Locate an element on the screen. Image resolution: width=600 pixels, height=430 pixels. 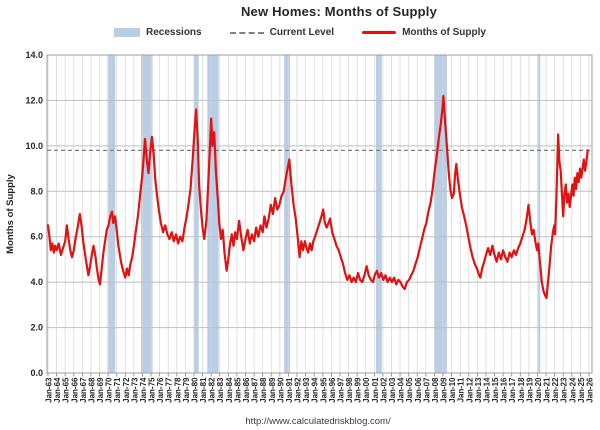
x-tick-label: Jan-94 is located at coordinates (315, 390).